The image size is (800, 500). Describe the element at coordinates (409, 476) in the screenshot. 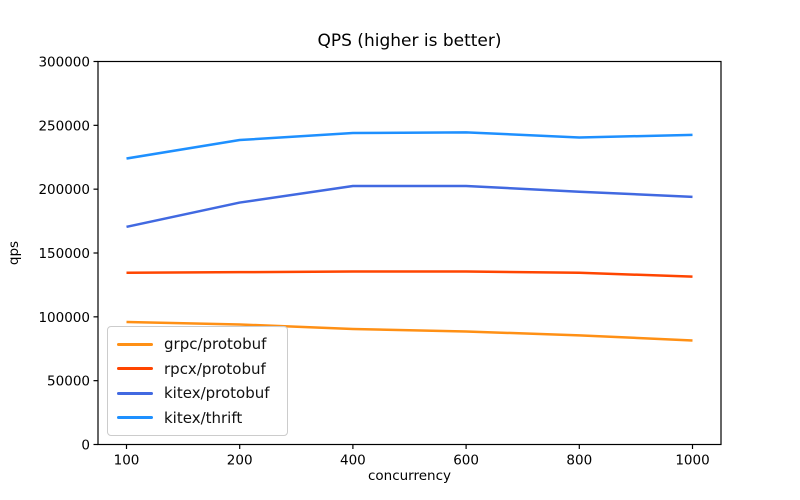

I see `x-axis-label: concurrency` at that location.